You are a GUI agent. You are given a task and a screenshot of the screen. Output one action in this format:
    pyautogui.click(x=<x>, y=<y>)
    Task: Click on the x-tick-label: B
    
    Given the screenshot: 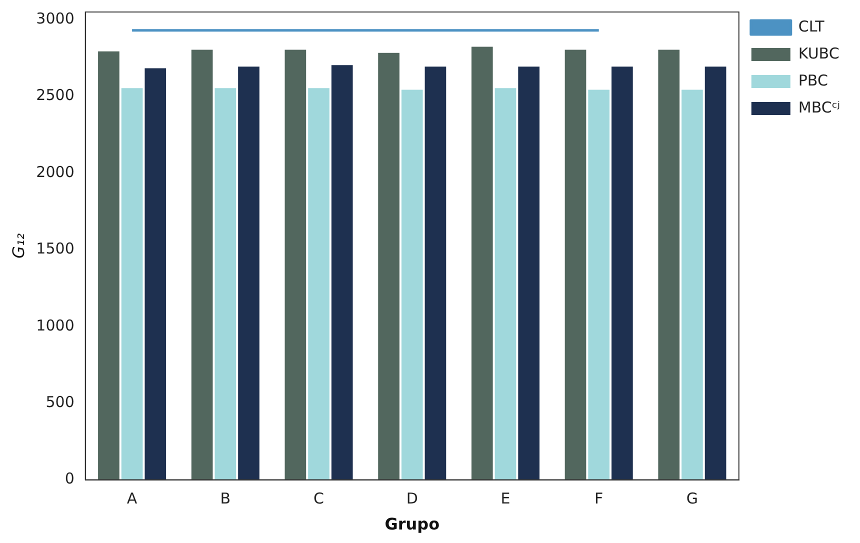 What is the action you would take?
    pyautogui.click(x=225, y=499)
    